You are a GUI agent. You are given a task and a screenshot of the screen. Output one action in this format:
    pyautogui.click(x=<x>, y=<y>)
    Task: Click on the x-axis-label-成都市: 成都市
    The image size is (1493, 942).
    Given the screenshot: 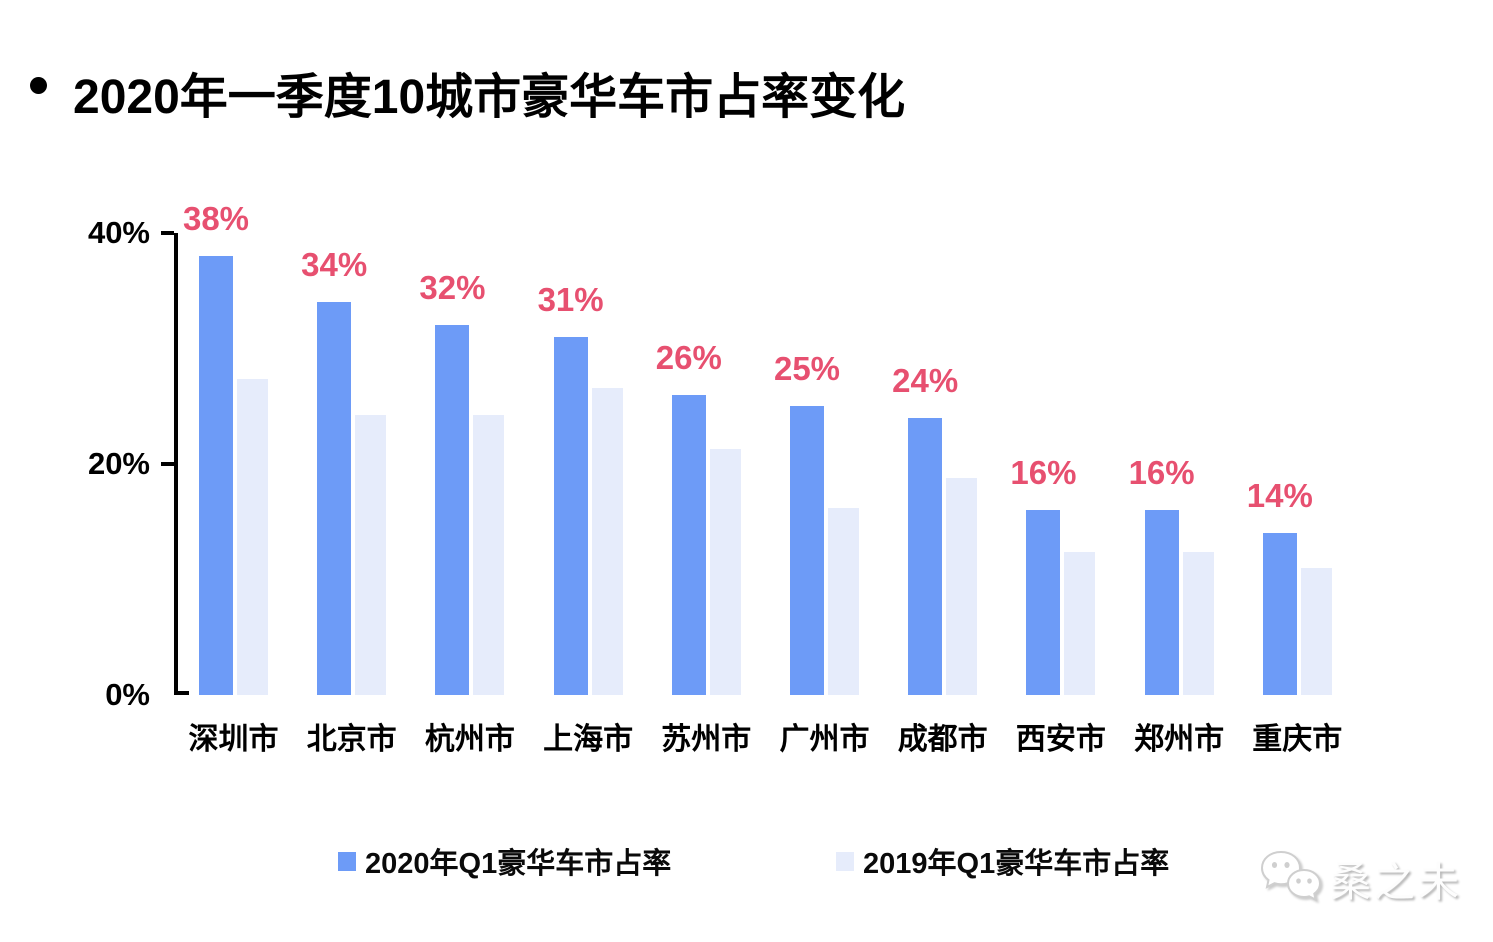 What is the action you would take?
    pyautogui.click(x=942, y=739)
    